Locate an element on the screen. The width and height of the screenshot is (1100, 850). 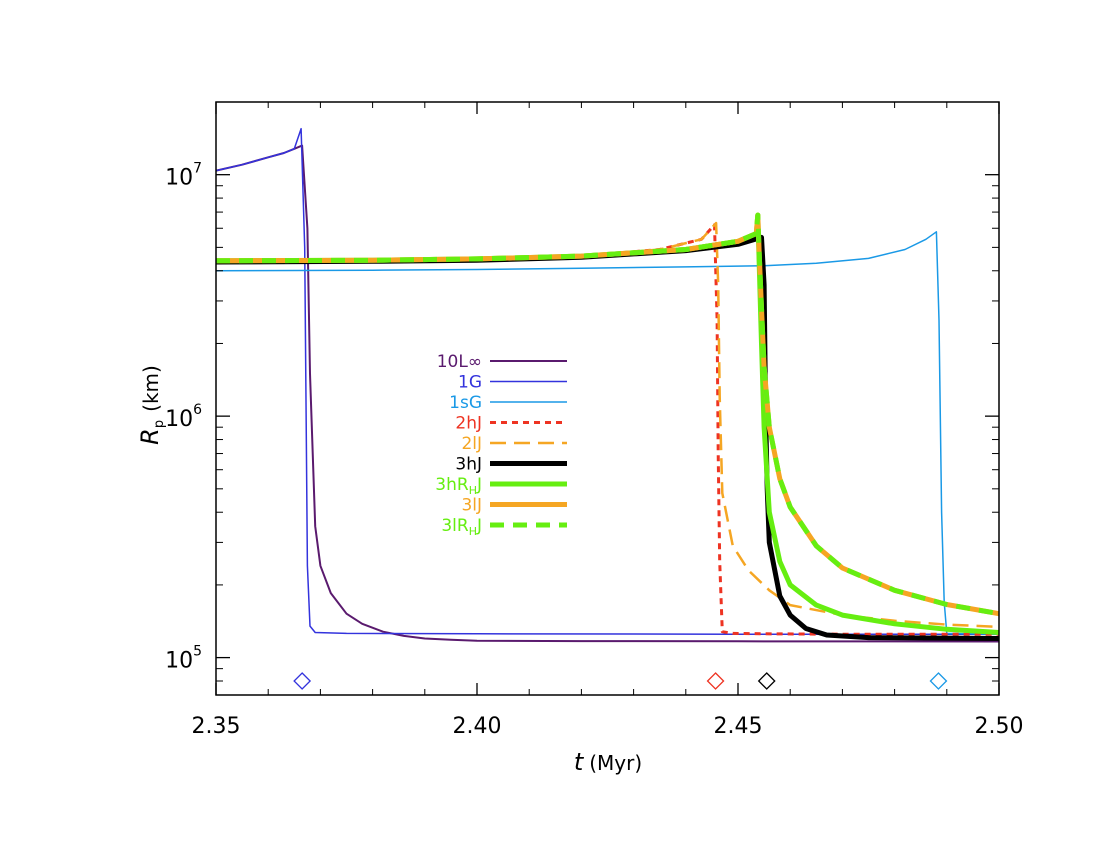
x-axis-label-unit: (Myr) is located at coordinates (615, 763).